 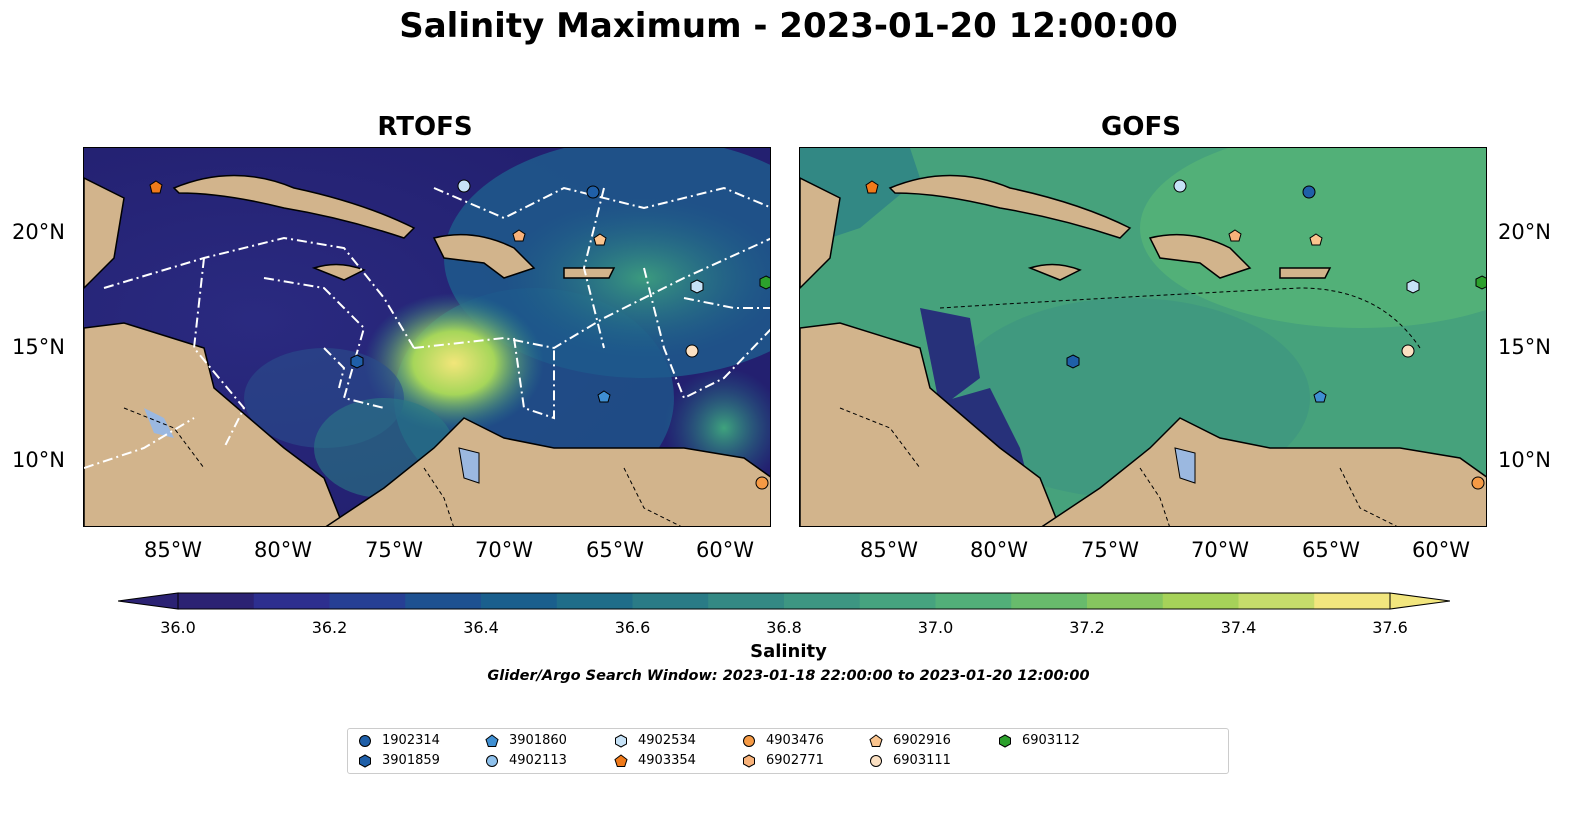 What do you see at coordinates (1390, 627) in the screenshot?
I see `colorbar-tick-label: 37.6` at bounding box center [1390, 627].